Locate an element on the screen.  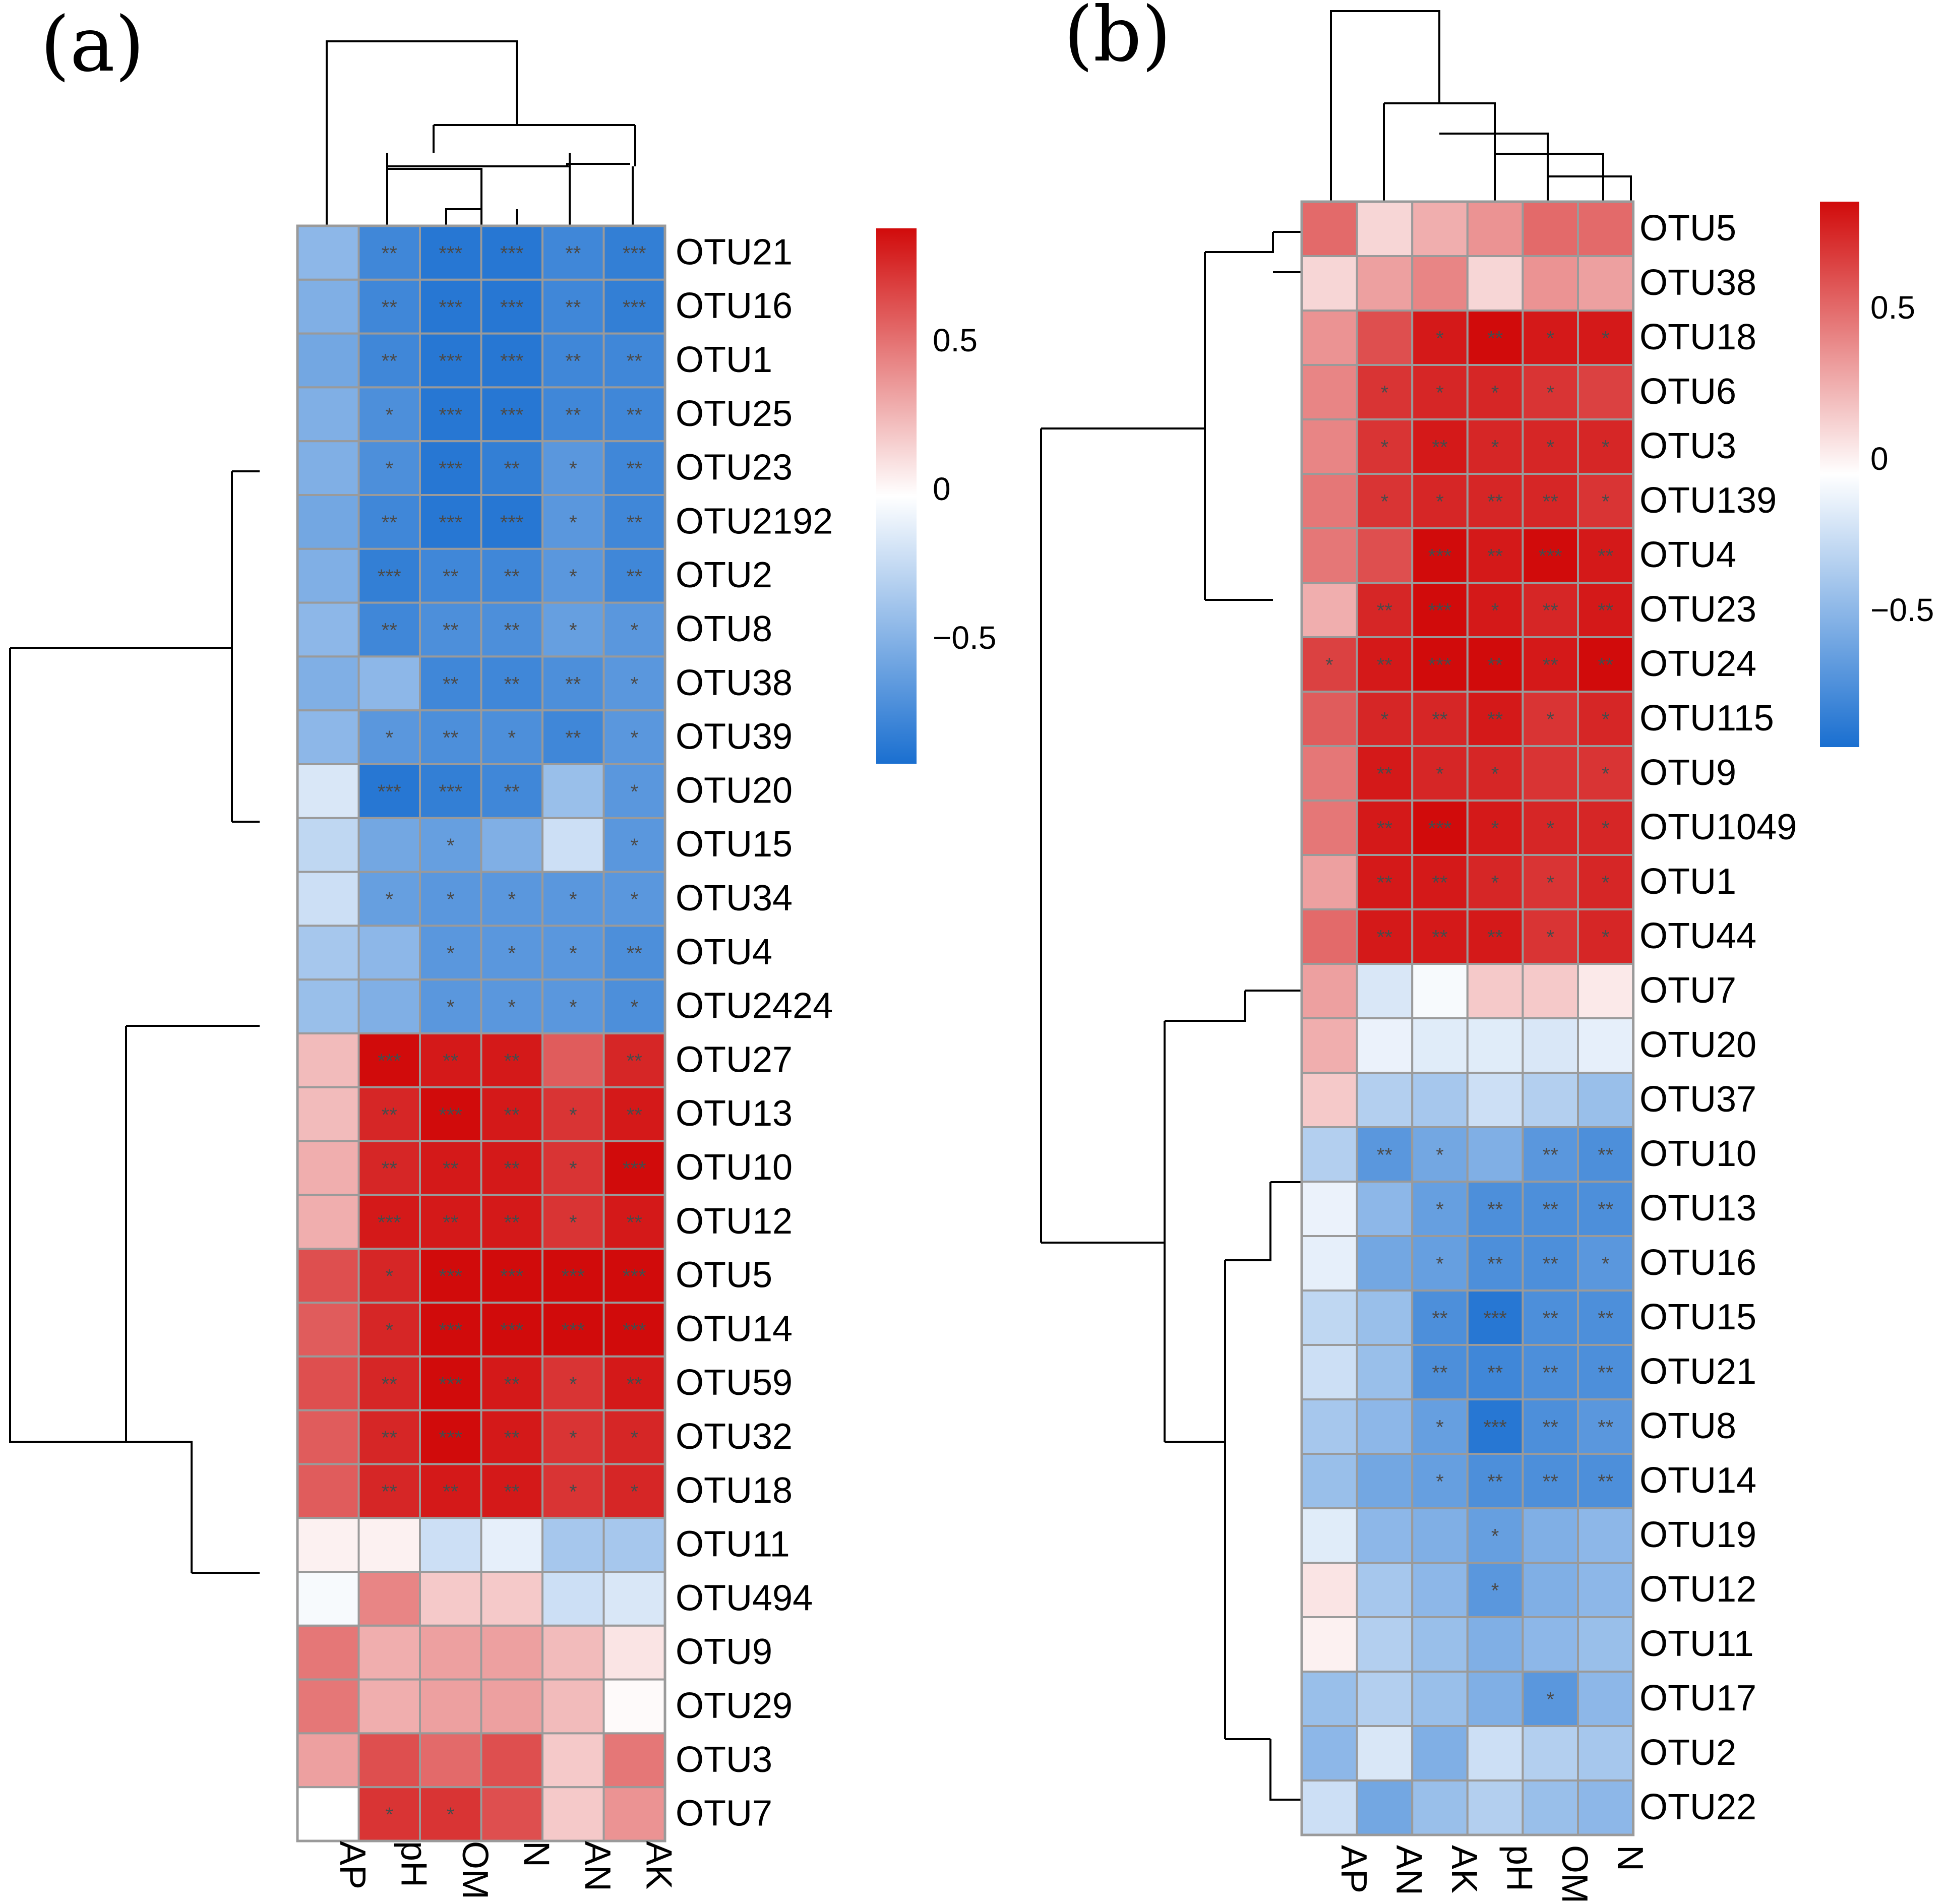
heatmap-cell-OTU24-pH is located at coordinates (1495, 664).